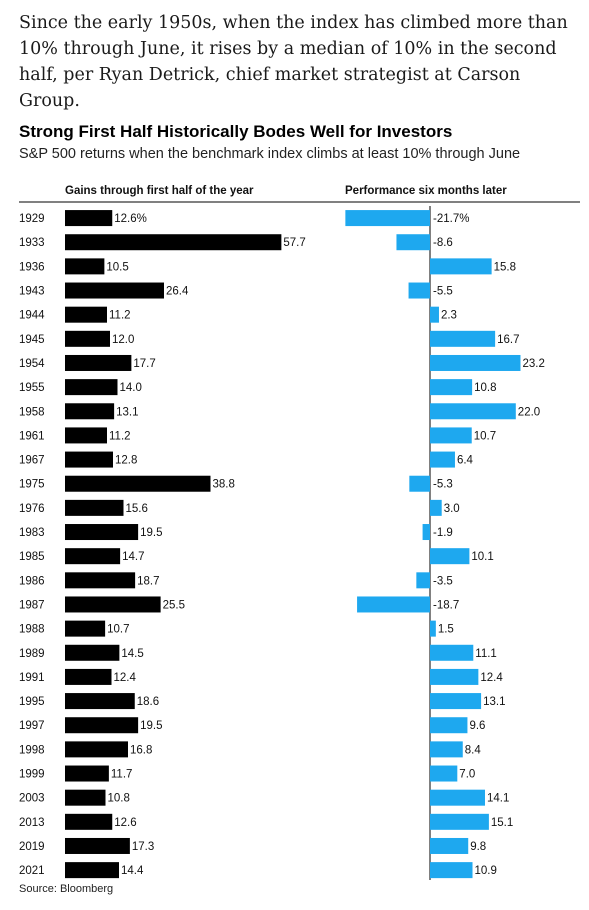  Describe the element at coordinates (148, 702) in the screenshot. I see `first-half-value-label: 18.6` at that location.